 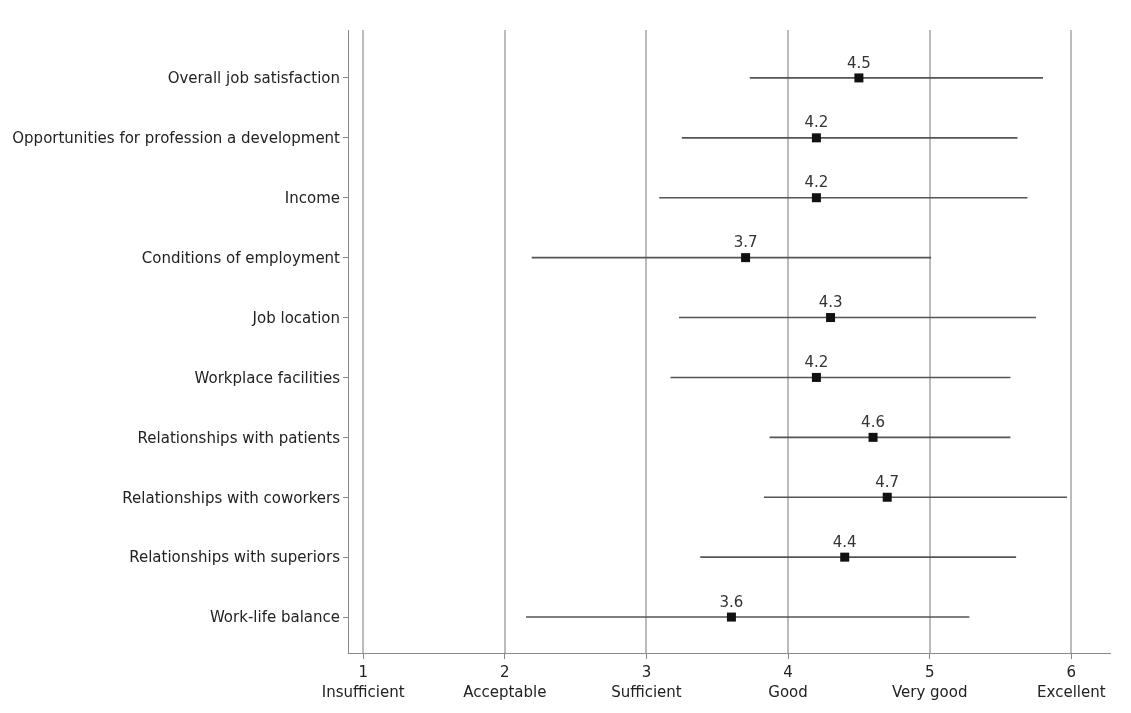 I want to click on y-tick-label: Relationships with coworkers, so click(x=231, y=497).